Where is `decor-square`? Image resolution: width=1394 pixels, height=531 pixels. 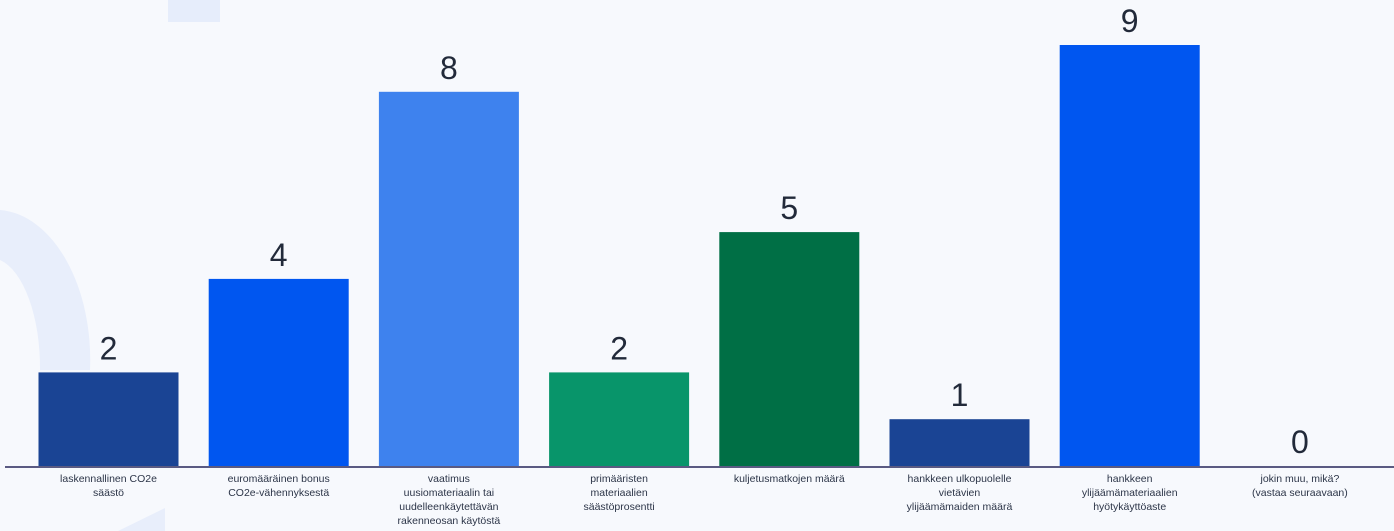
decor-square is located at coordinates (194, 11).